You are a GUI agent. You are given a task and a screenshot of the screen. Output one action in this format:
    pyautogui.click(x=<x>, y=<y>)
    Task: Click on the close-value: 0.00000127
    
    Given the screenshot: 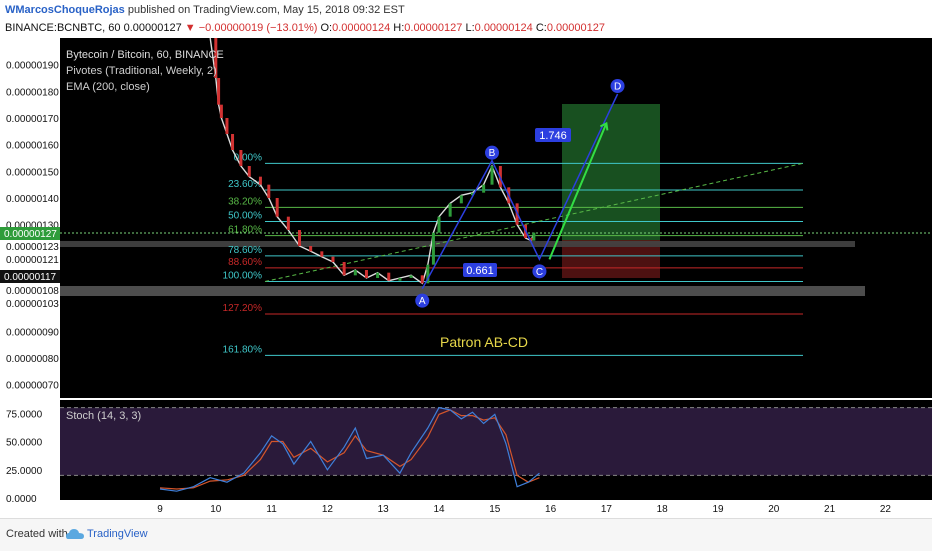 What is the action you would take?
    pyautogui.click(x=575, y=28)
    